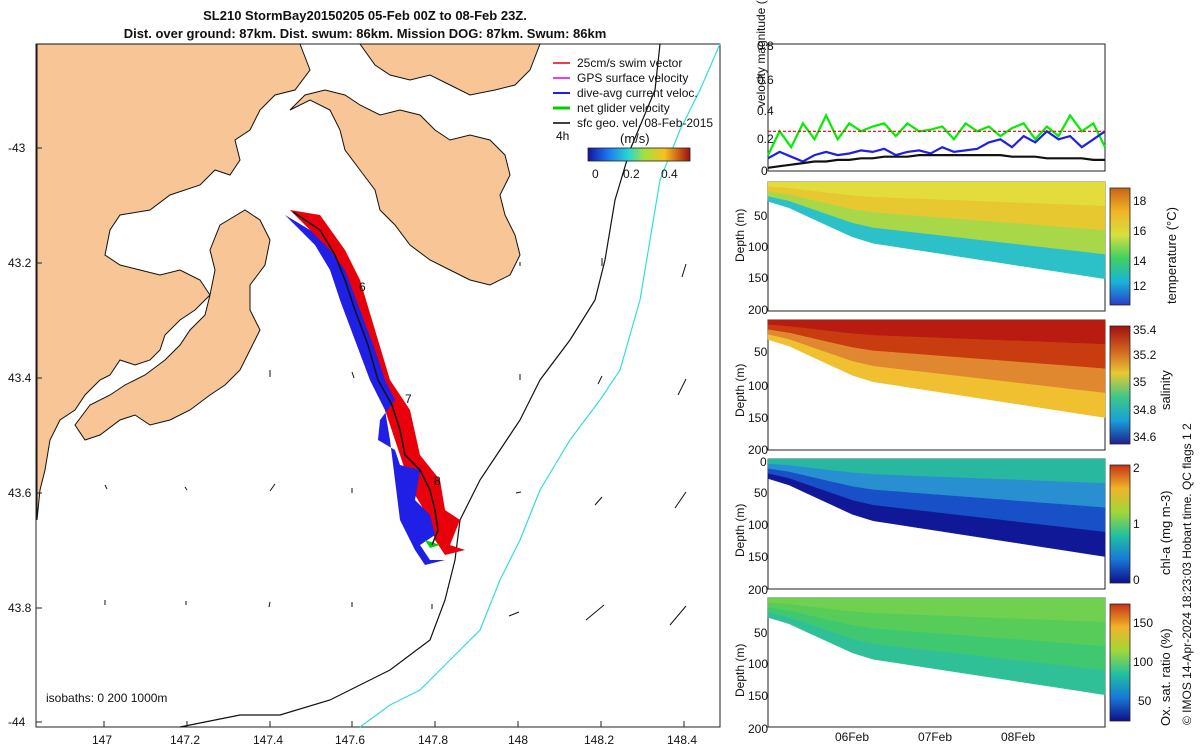 The height and width of the screenshot is (750, 1200). Describe the element at coordinates (637, 93) in the screenshot. I see `legend-label-current: dive-avg current veloc.` at that location.